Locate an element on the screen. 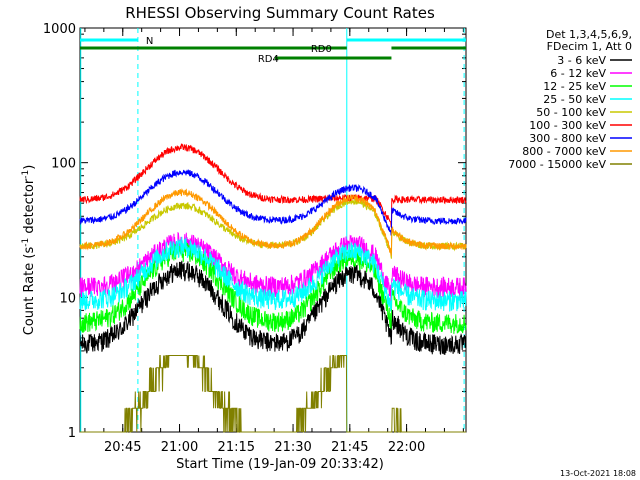 This screenshot has height=480, width=640. x-tick-label: 21:45 is located at coordinates (349, 447).